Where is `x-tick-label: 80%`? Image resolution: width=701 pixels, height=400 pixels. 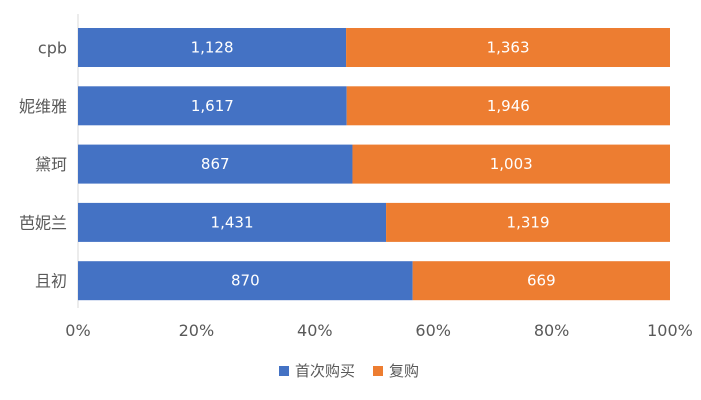 x-tick-label: 80% is located at coordinates (552, 330).